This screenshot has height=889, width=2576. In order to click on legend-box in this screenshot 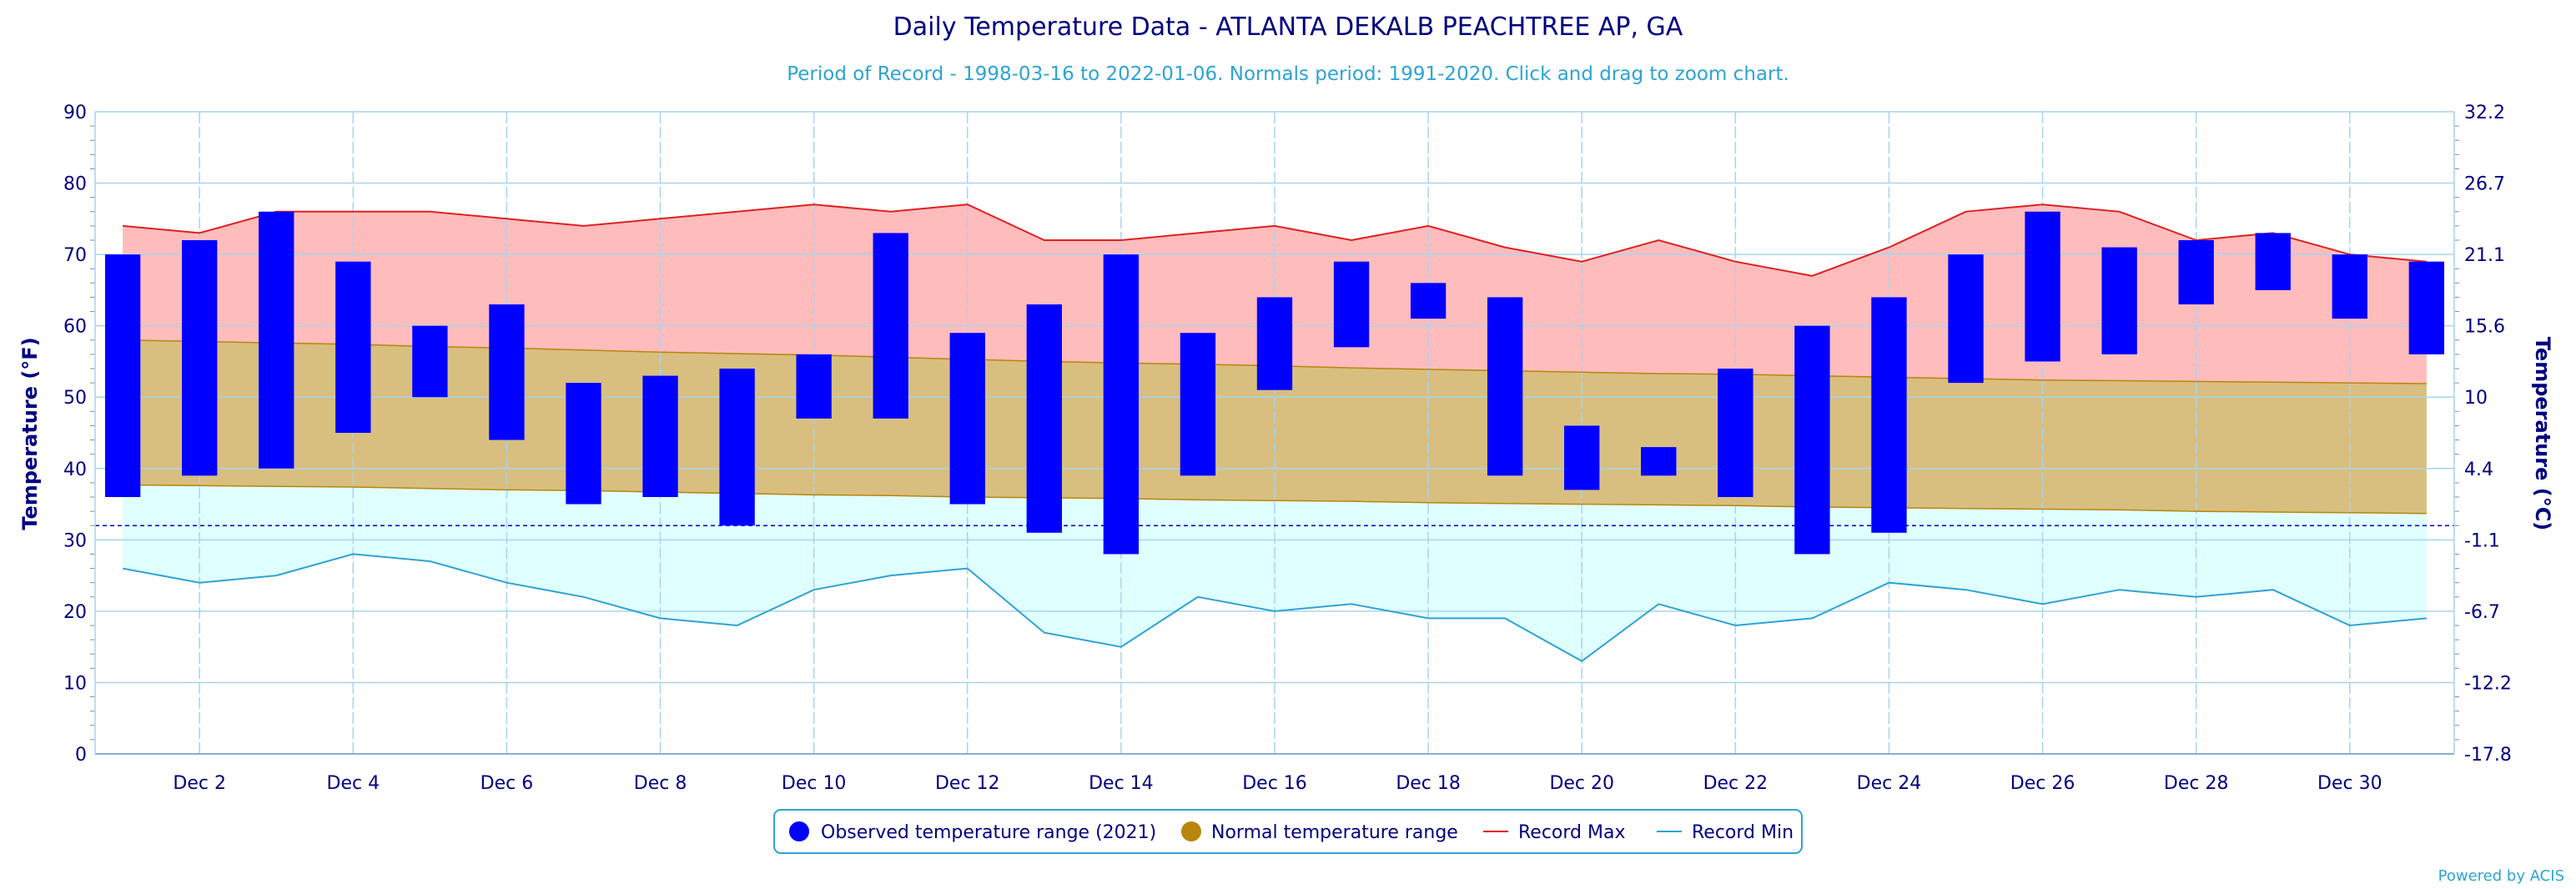, I will do `click(1288, 831)`.